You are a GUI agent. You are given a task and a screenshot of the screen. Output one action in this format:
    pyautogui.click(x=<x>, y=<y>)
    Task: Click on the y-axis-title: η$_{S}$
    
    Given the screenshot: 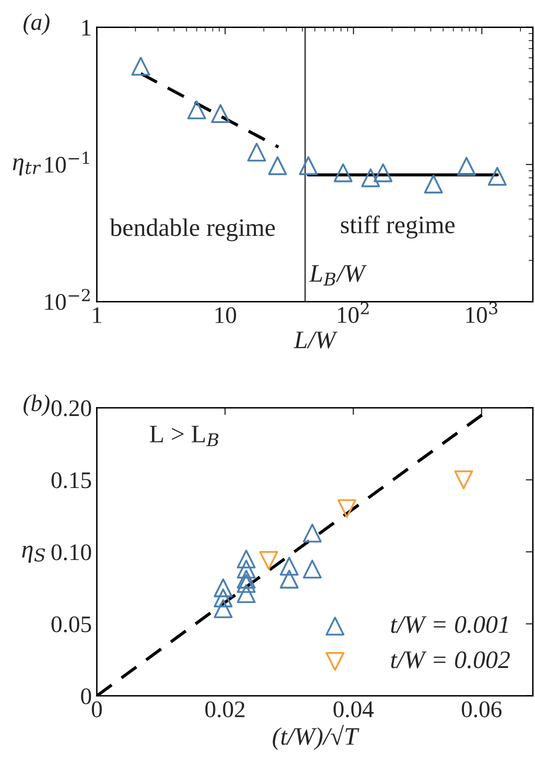 What is the action you would take?
    pyautogui.click(x=34, y=554)
    